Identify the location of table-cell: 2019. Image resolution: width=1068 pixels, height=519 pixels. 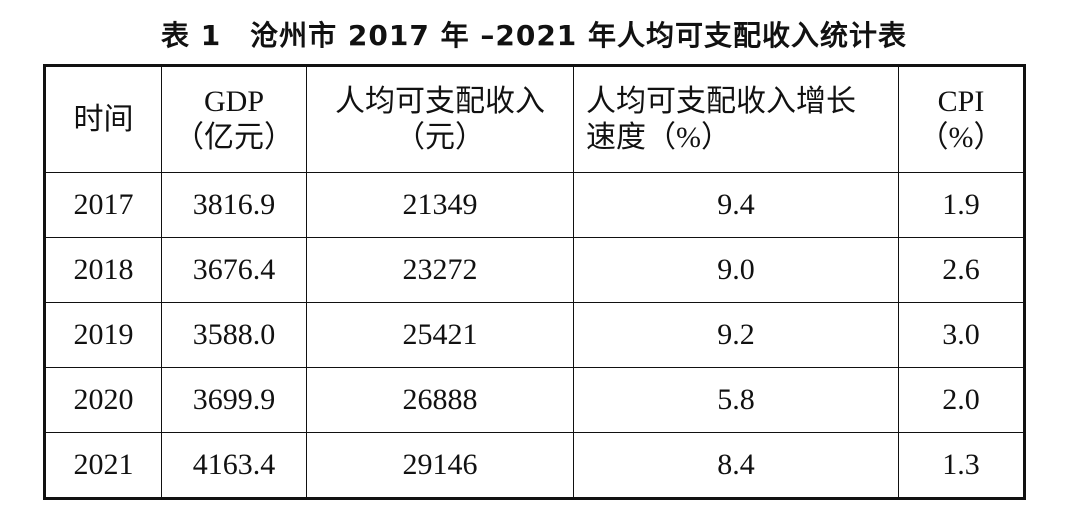
(103, 335).